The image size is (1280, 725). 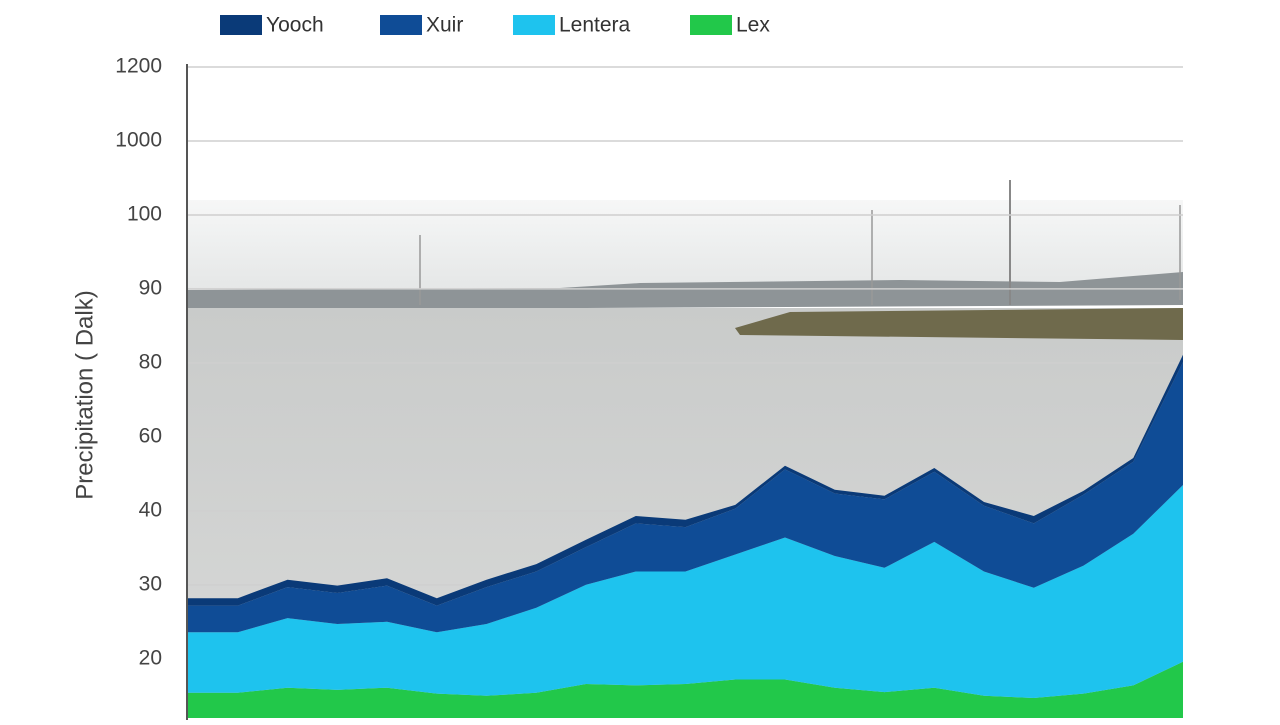 I want to click on legend-label: Lentera, so click(x=595, y=25).